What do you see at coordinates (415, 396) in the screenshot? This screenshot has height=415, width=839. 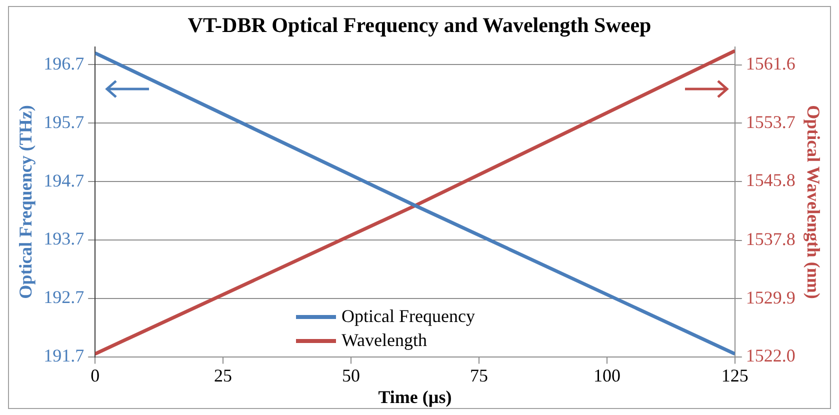 I see `x-axis-title: Time (µs)` at bounding box center [415, 396].